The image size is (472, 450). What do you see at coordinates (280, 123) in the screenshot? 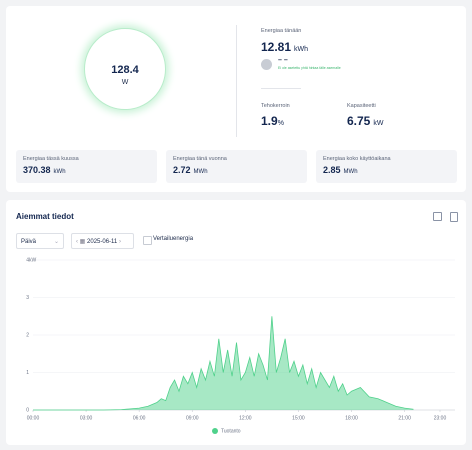
I see `efficiency-unit: %` at bounding box center [280, 123].